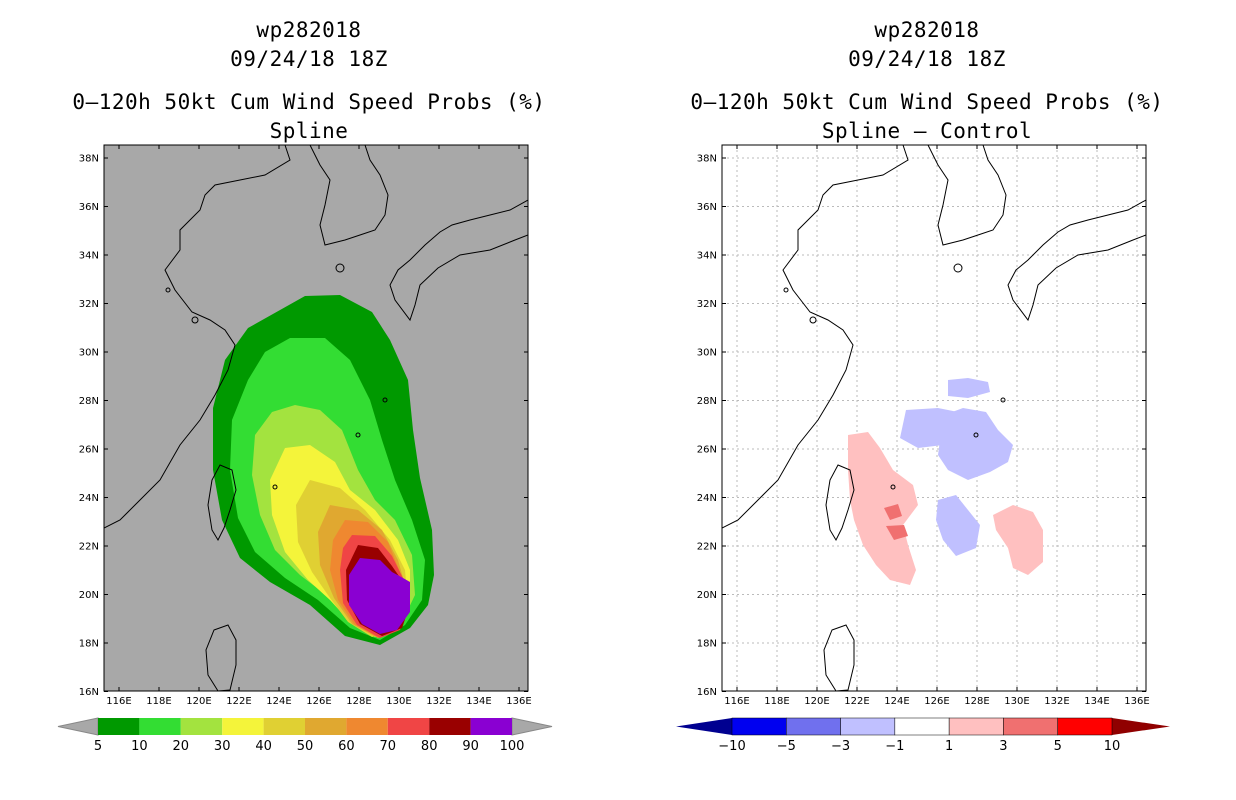 This screenshot has height=800, width=1236. What do you see at coordinates (181, 746) in the screenshot?
I see `colorbar-label: 20` at bounding box center [181, 746].